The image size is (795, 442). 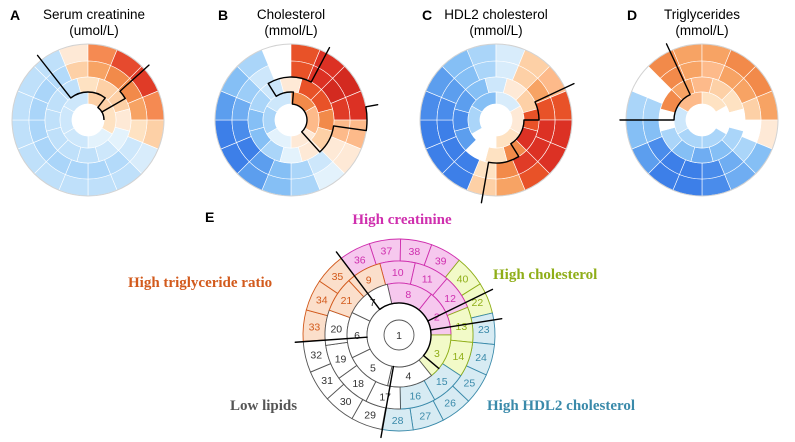 I want to click on border-c, so click(x=527, y=143).